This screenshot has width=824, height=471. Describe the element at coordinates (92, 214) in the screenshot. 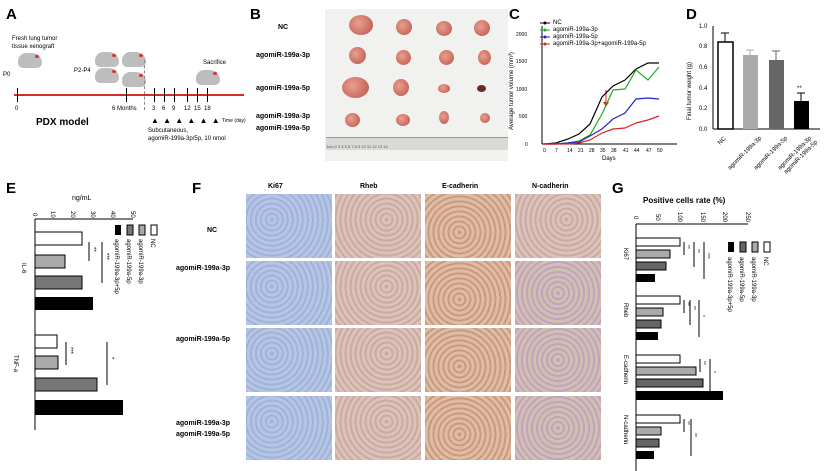

I see `svg-text: 30` at that location.